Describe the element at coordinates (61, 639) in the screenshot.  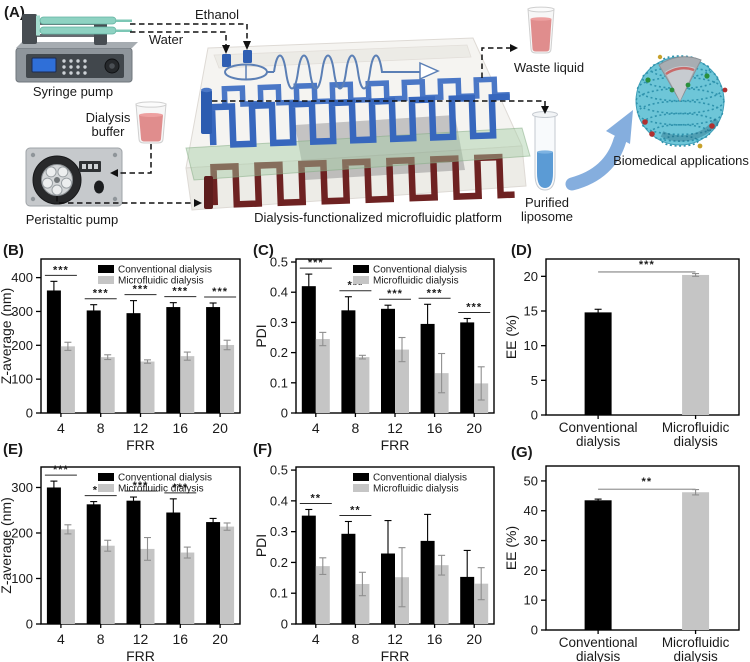
I see `x-tick-label: 4` at that location.